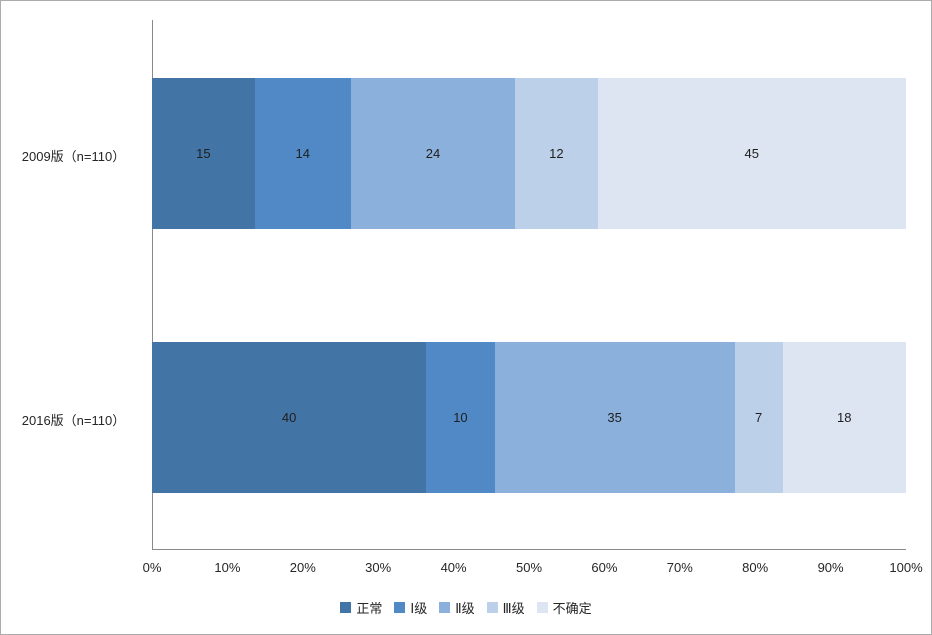 The image size is (932, 635). I want to click on legend-label: Ⅲ级, so click(513, 608).